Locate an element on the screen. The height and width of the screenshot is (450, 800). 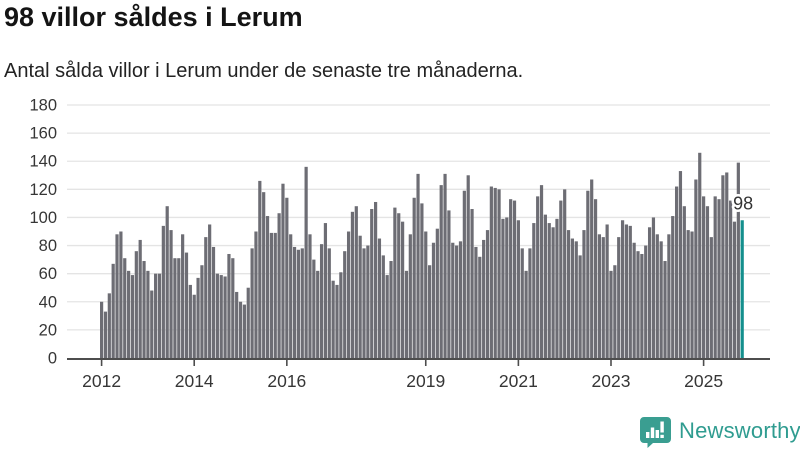
y-tick-label: 120 is located at coordinates (43, 190).